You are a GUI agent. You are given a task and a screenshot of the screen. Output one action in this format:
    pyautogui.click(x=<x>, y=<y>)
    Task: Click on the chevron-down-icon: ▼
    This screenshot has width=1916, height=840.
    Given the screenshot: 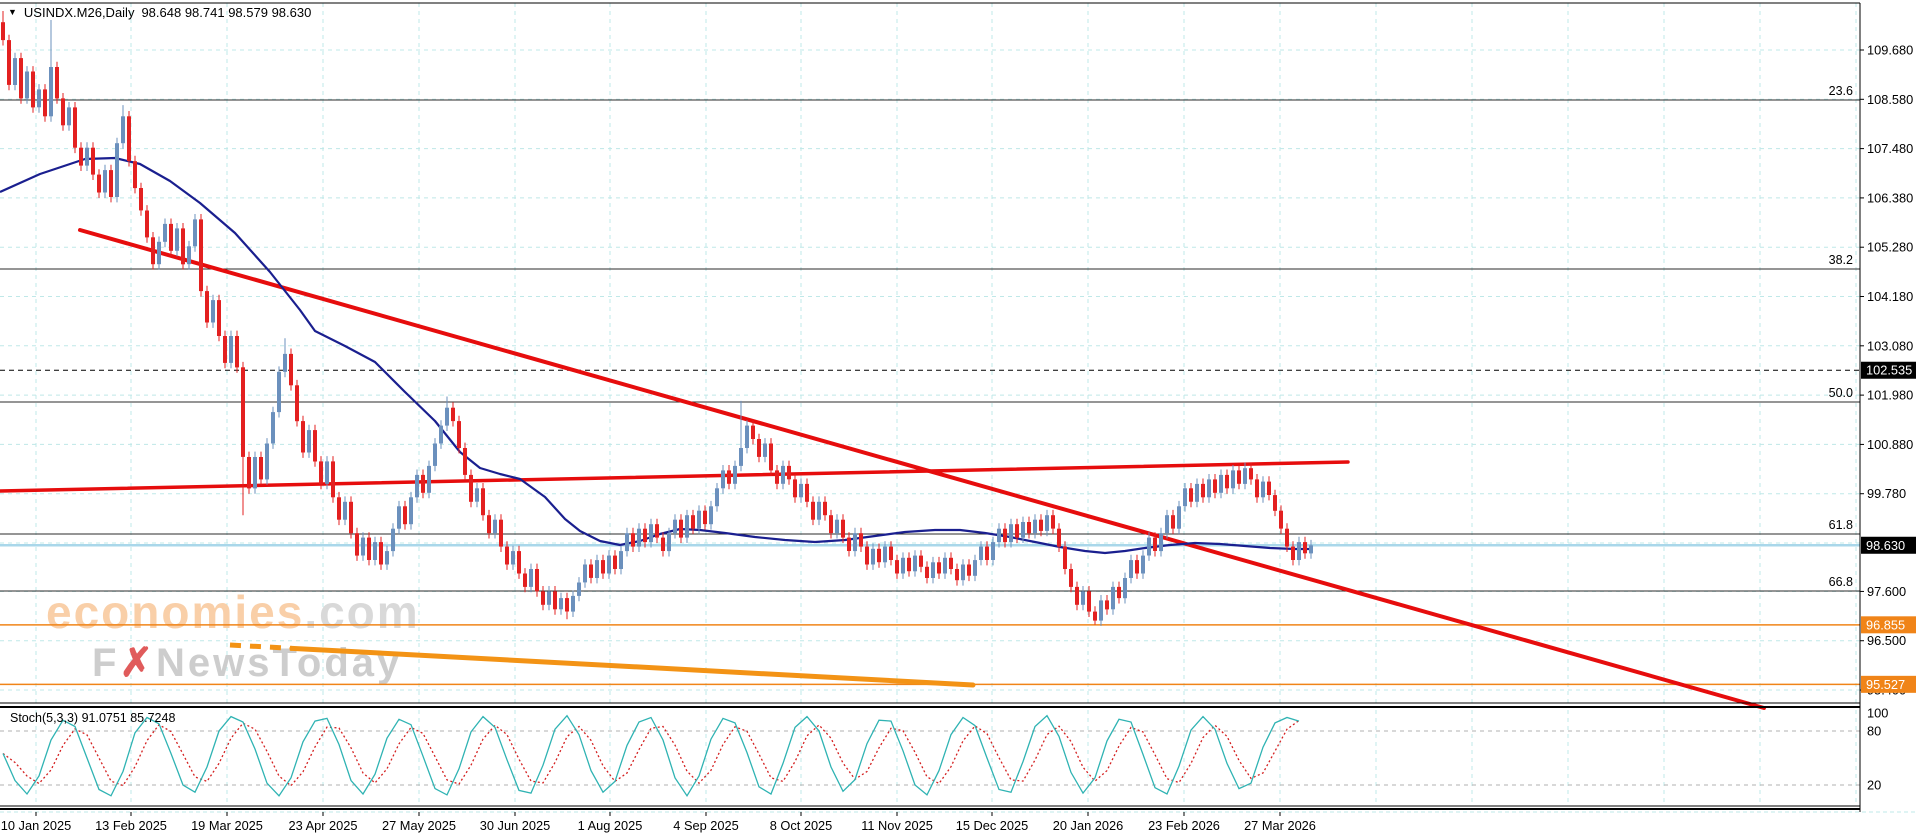 What is the action you would take?
    pyautogui.click(x=12, y=12)
    